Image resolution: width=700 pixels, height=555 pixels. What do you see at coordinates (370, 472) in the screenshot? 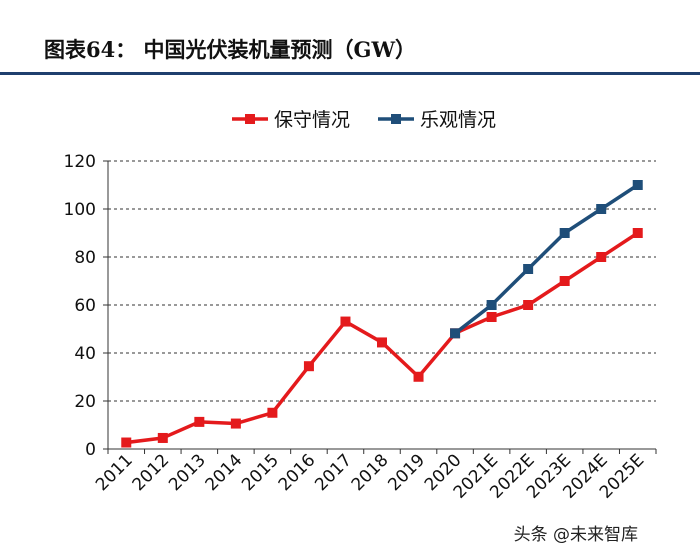
I see `x-tick-label: 2018` at bounding box center [370, 472].